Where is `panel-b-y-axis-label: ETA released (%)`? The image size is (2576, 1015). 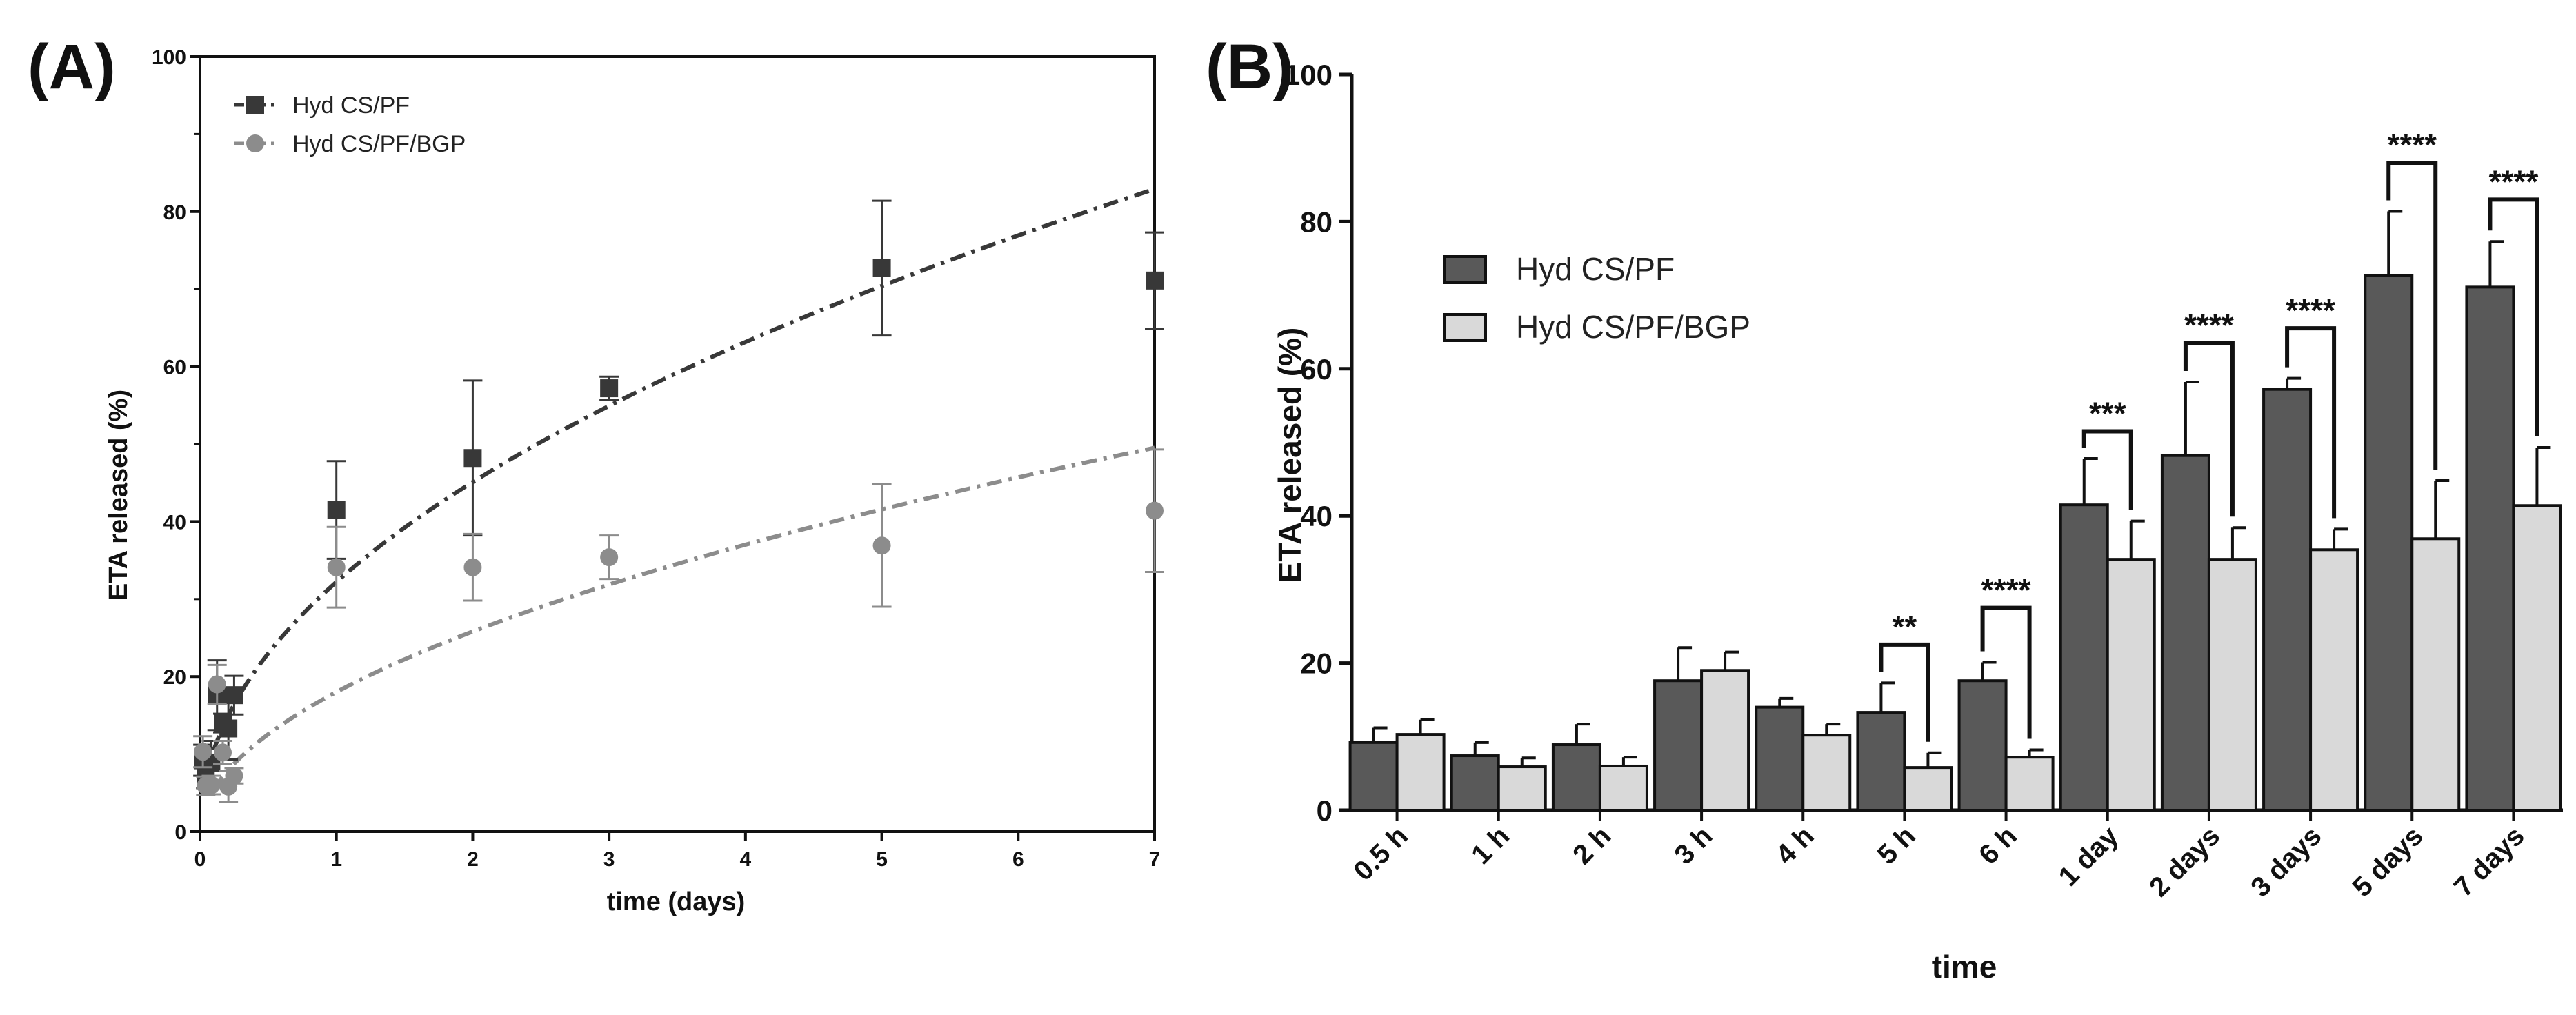
panel-b-y-axis-label: ETA released (%) is located at coordinates (1290, 455).